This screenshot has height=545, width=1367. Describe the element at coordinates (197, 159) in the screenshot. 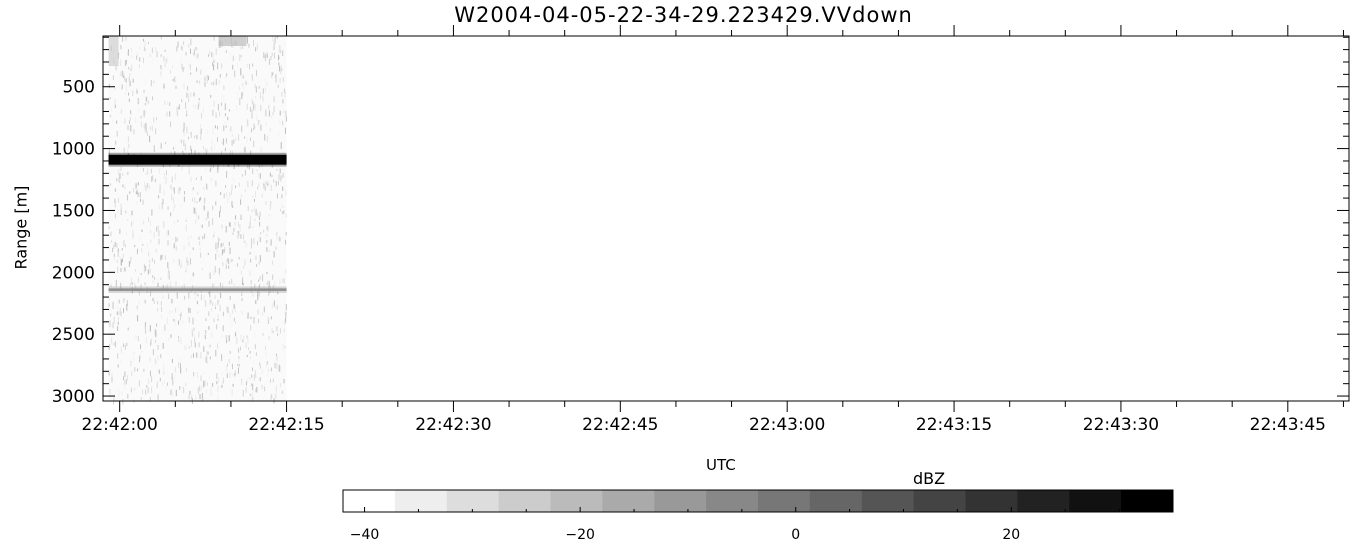

I see `feature-band` at that location.